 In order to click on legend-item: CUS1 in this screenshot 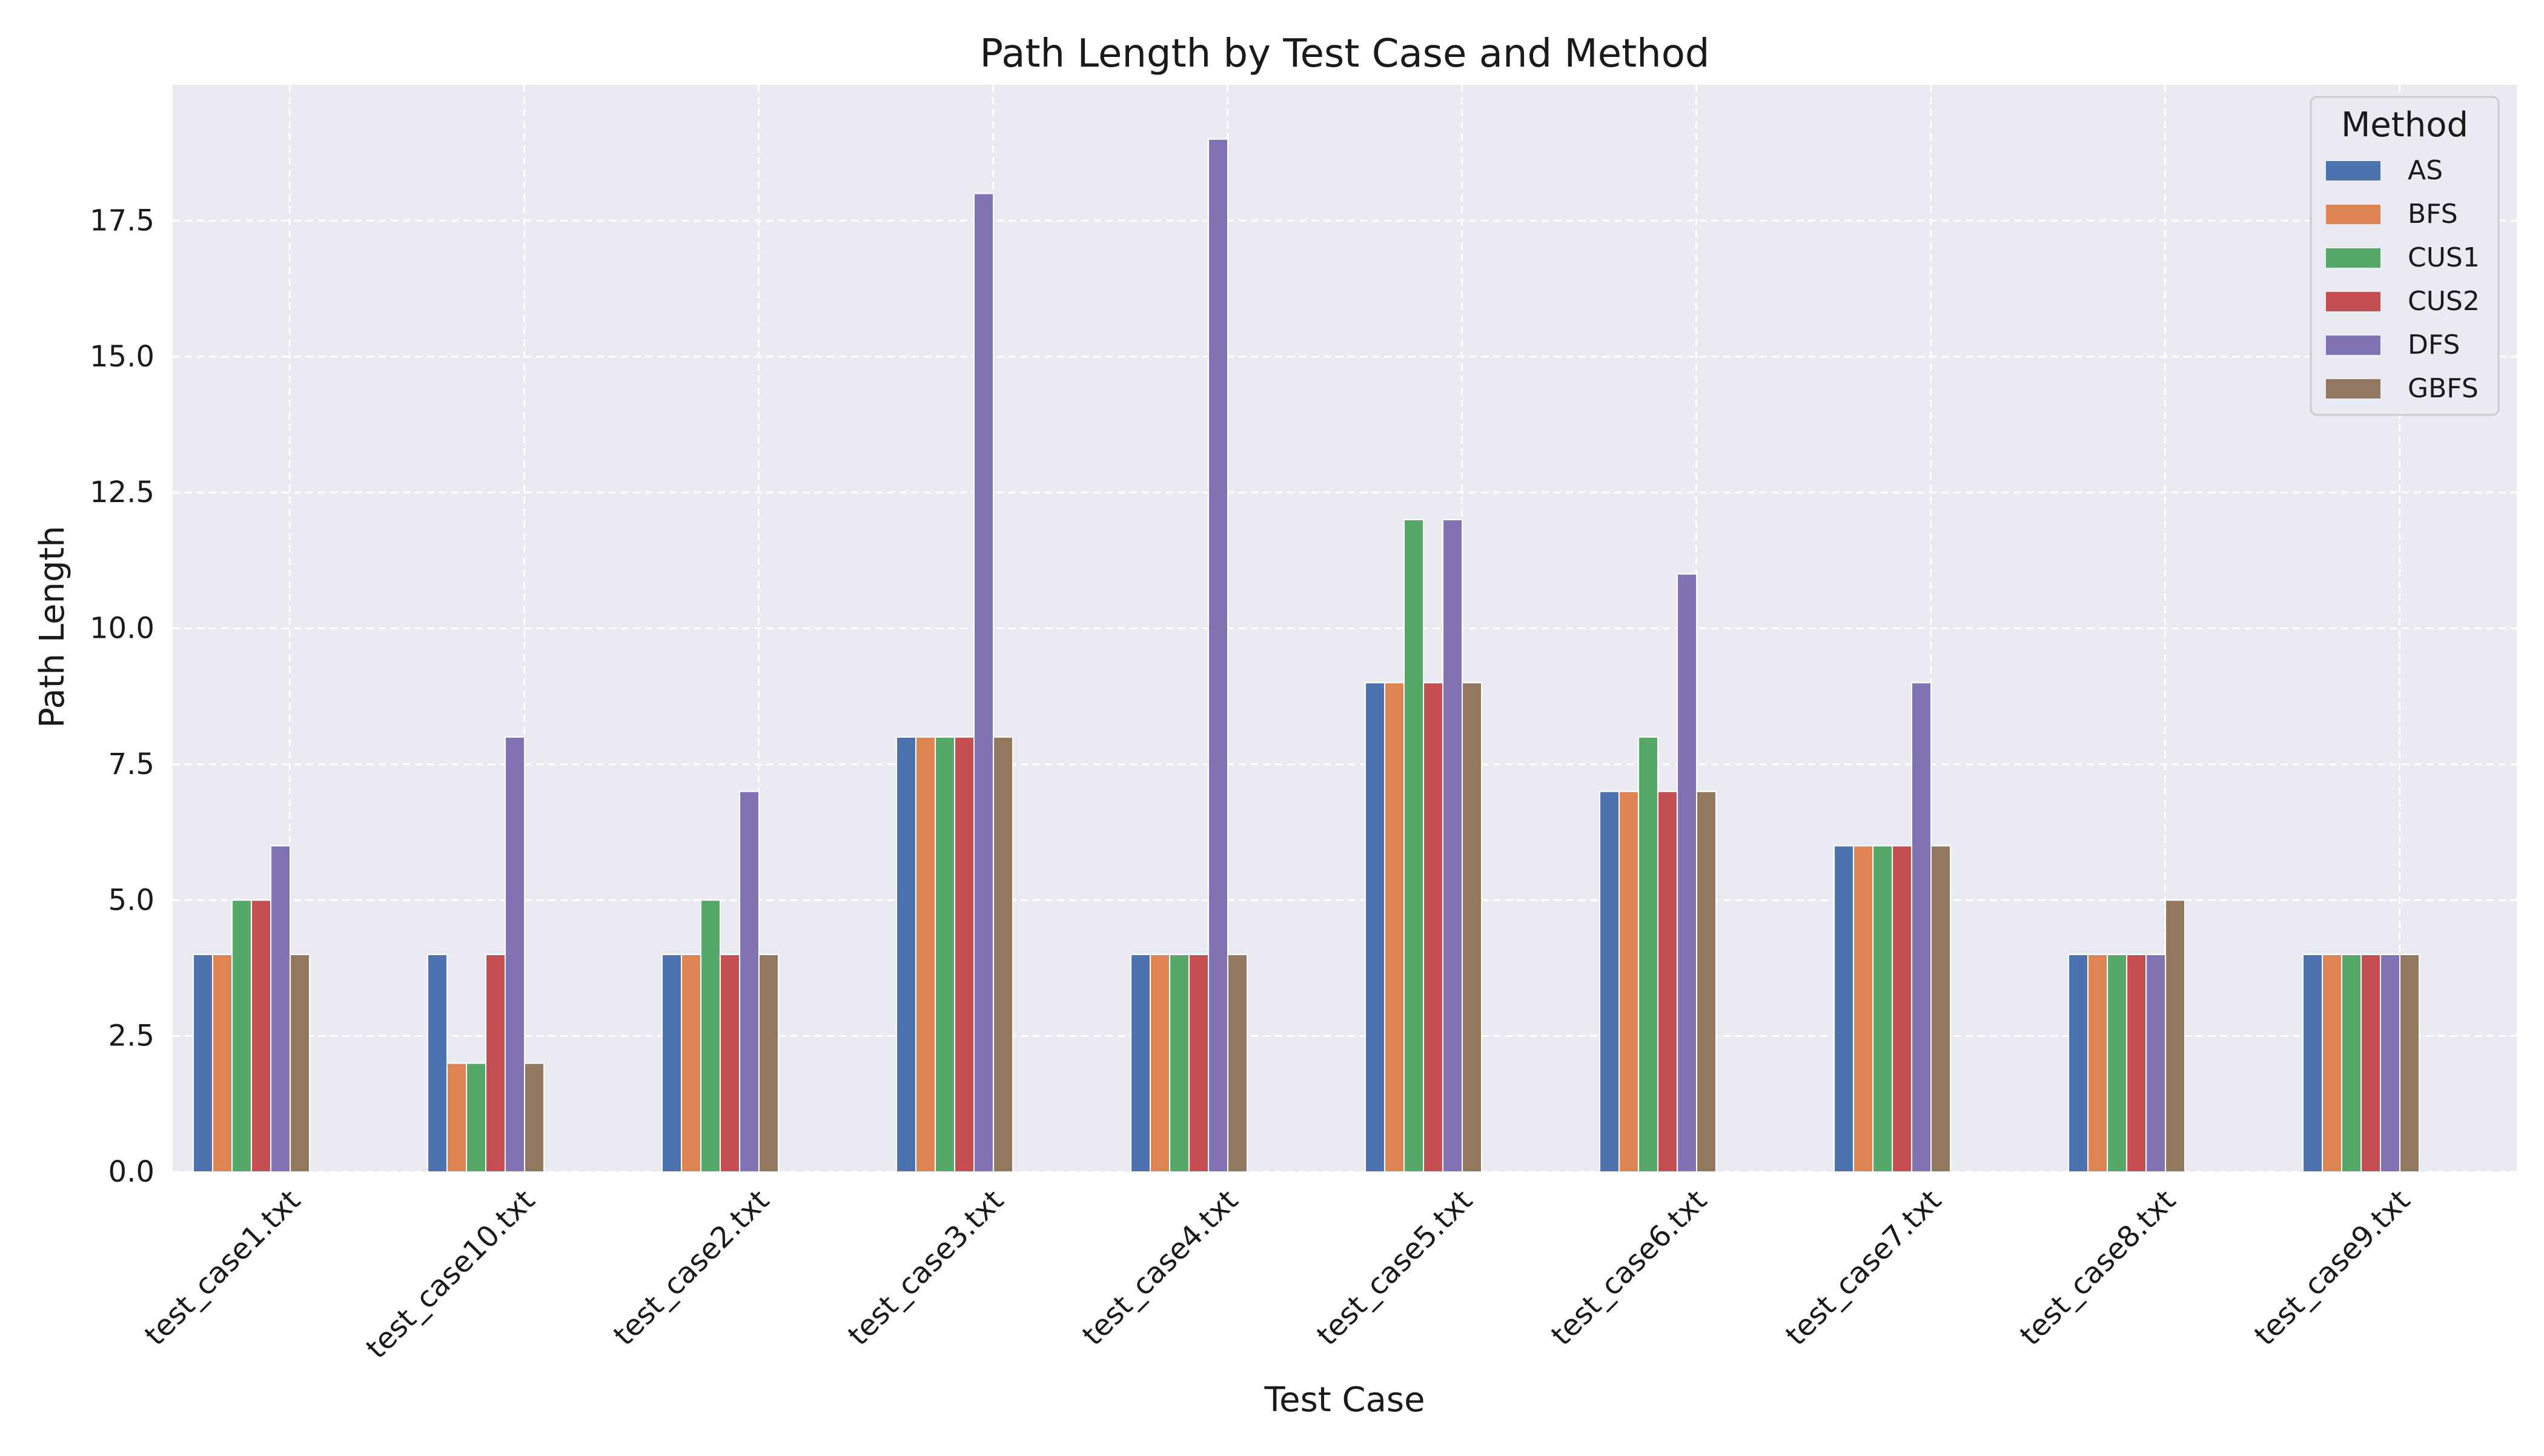, I will do `click(2403, 257)`.